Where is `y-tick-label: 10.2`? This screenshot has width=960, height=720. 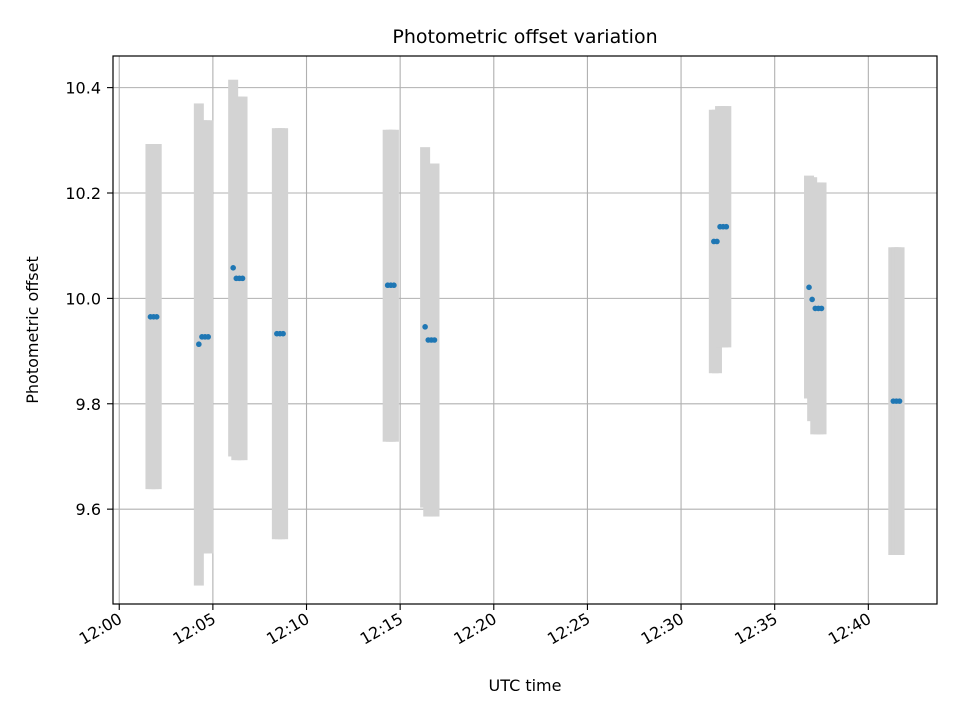 y-tick-label: 10.2 is located at coordinates (83, 193).